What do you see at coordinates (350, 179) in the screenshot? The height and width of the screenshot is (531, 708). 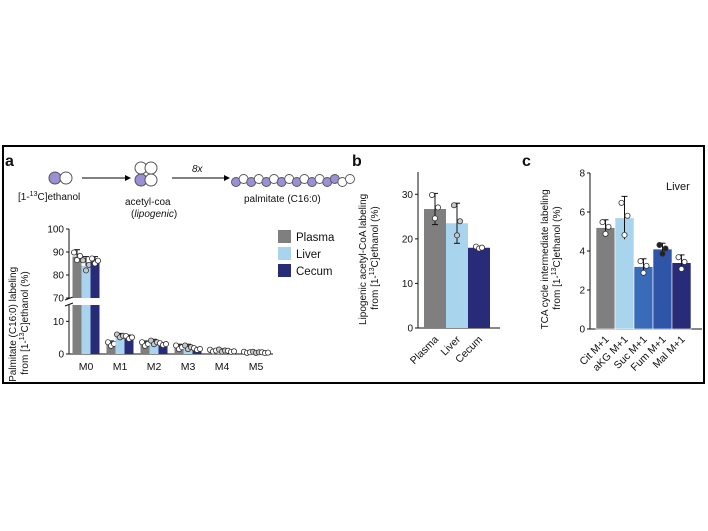 I see `palmitate-carbon` at bounding box center [350, 179].